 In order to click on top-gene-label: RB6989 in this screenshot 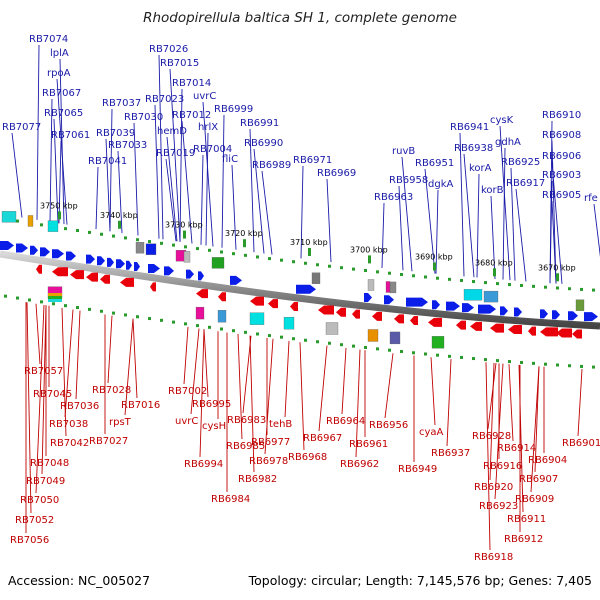, I will do `click(271, 165)`.